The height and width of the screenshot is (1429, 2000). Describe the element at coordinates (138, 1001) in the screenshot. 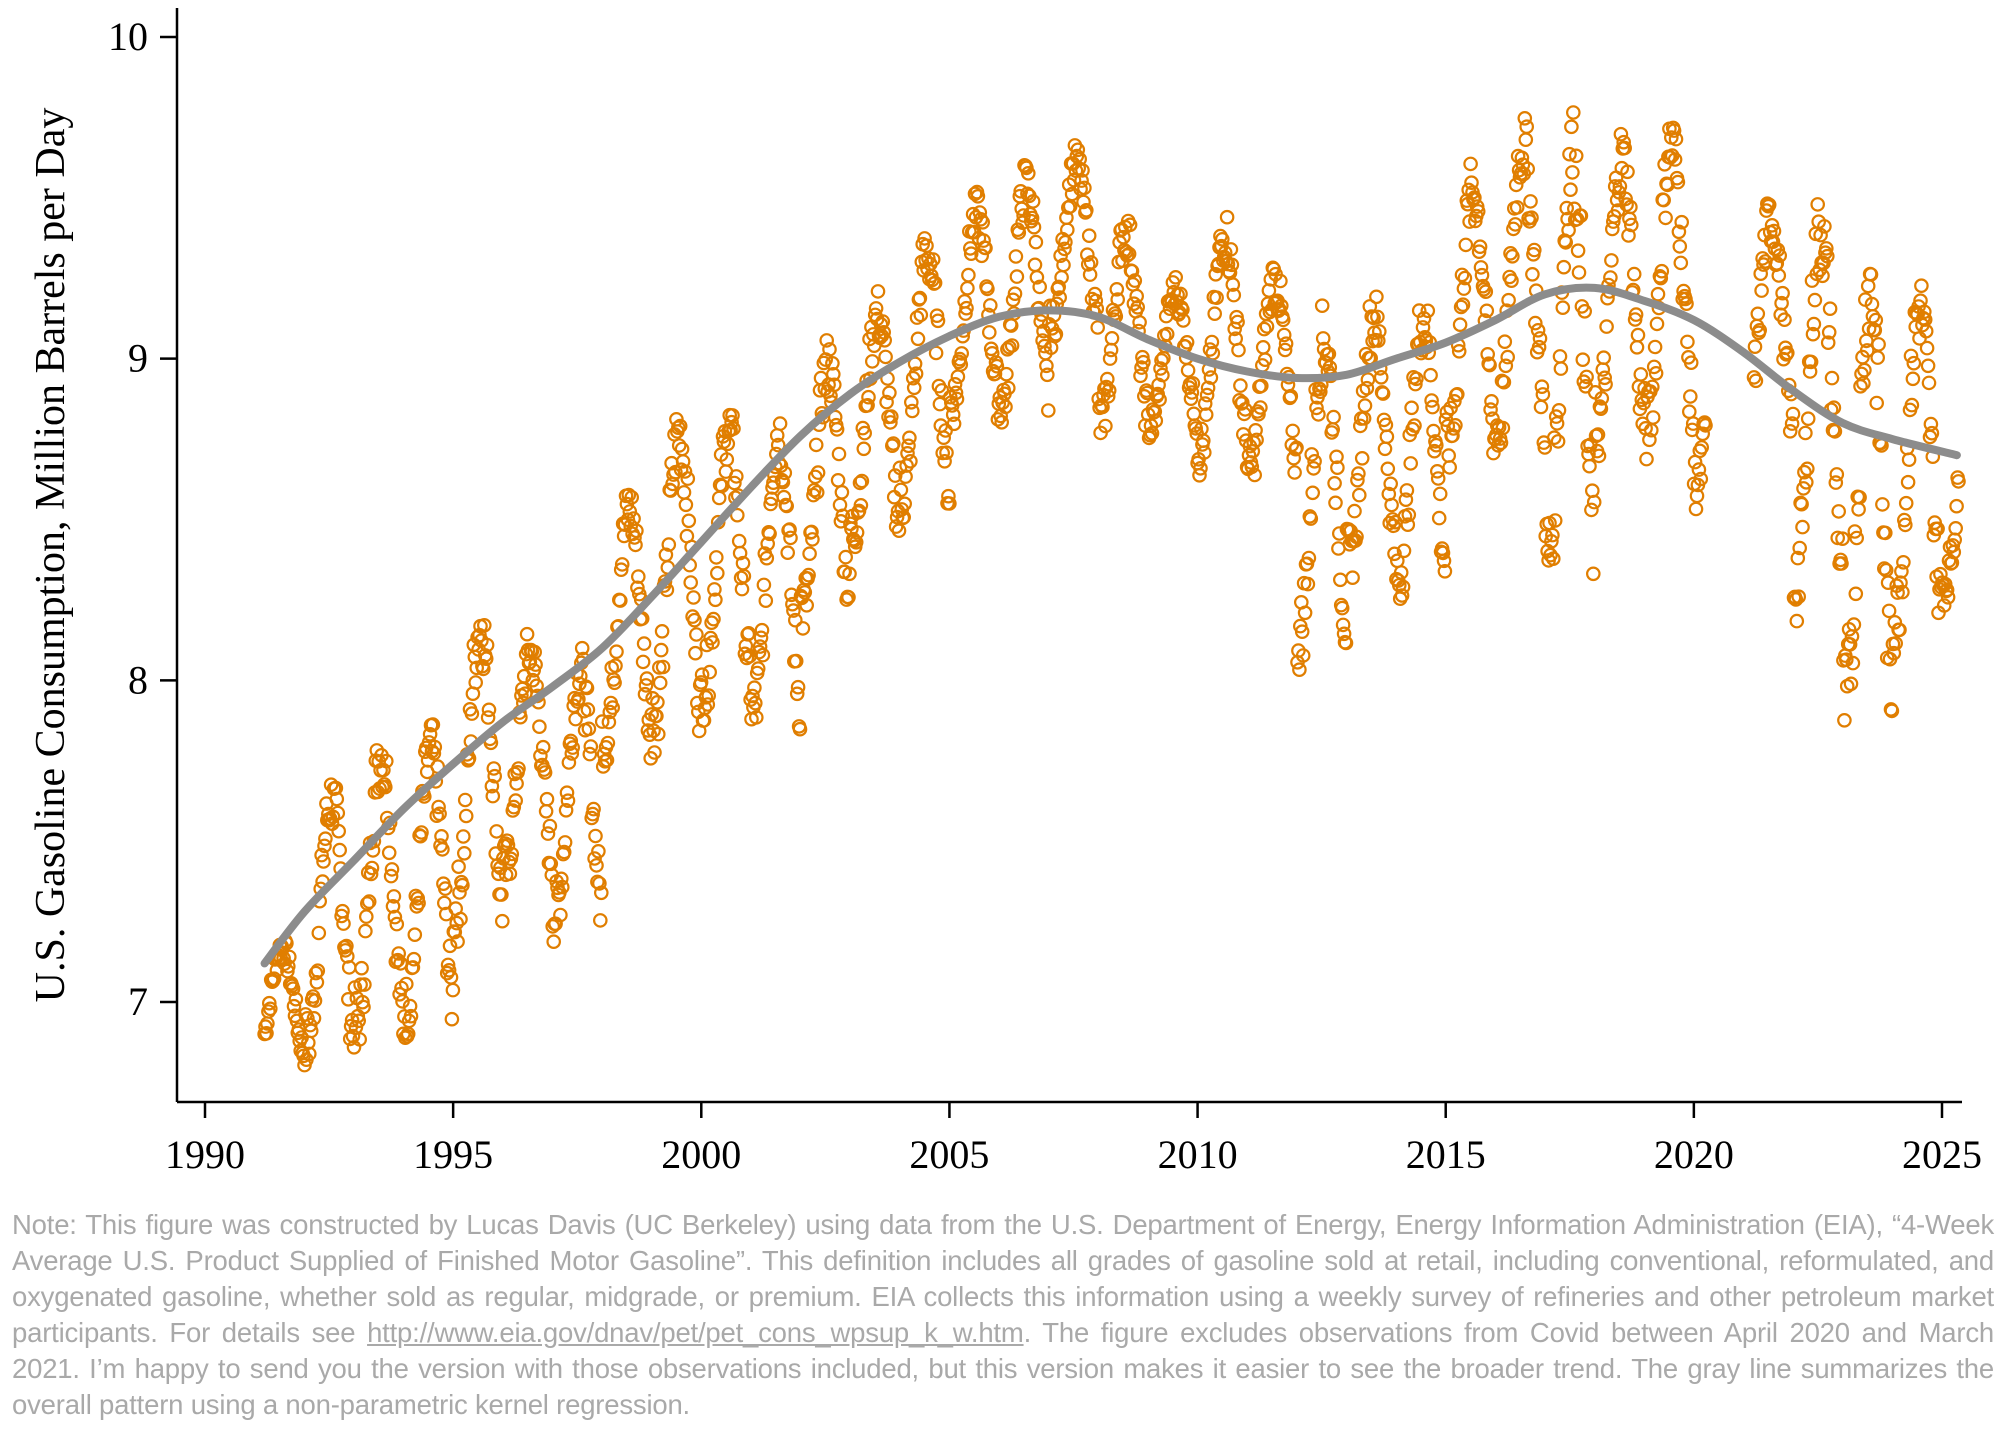

I see `y-tick-label: 7` at that location.